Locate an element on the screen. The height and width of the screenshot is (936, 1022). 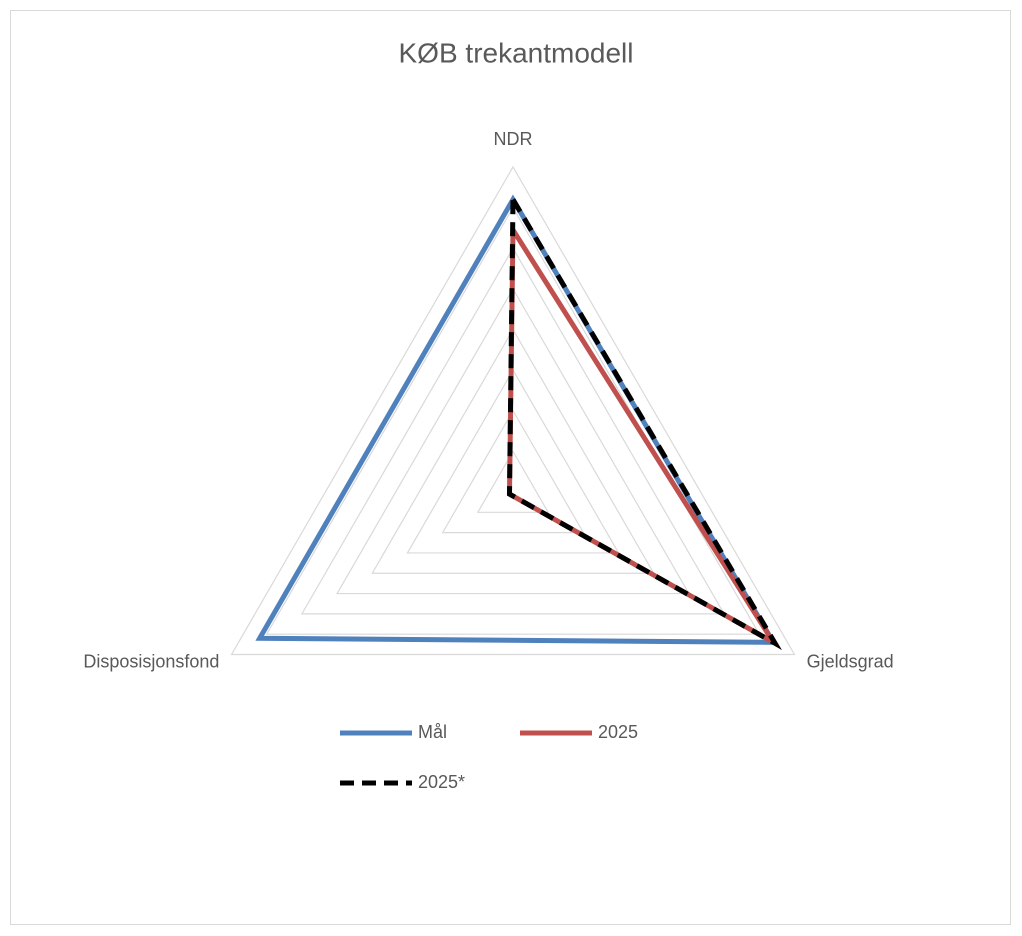
series-line is located at coordinates (644, 420).